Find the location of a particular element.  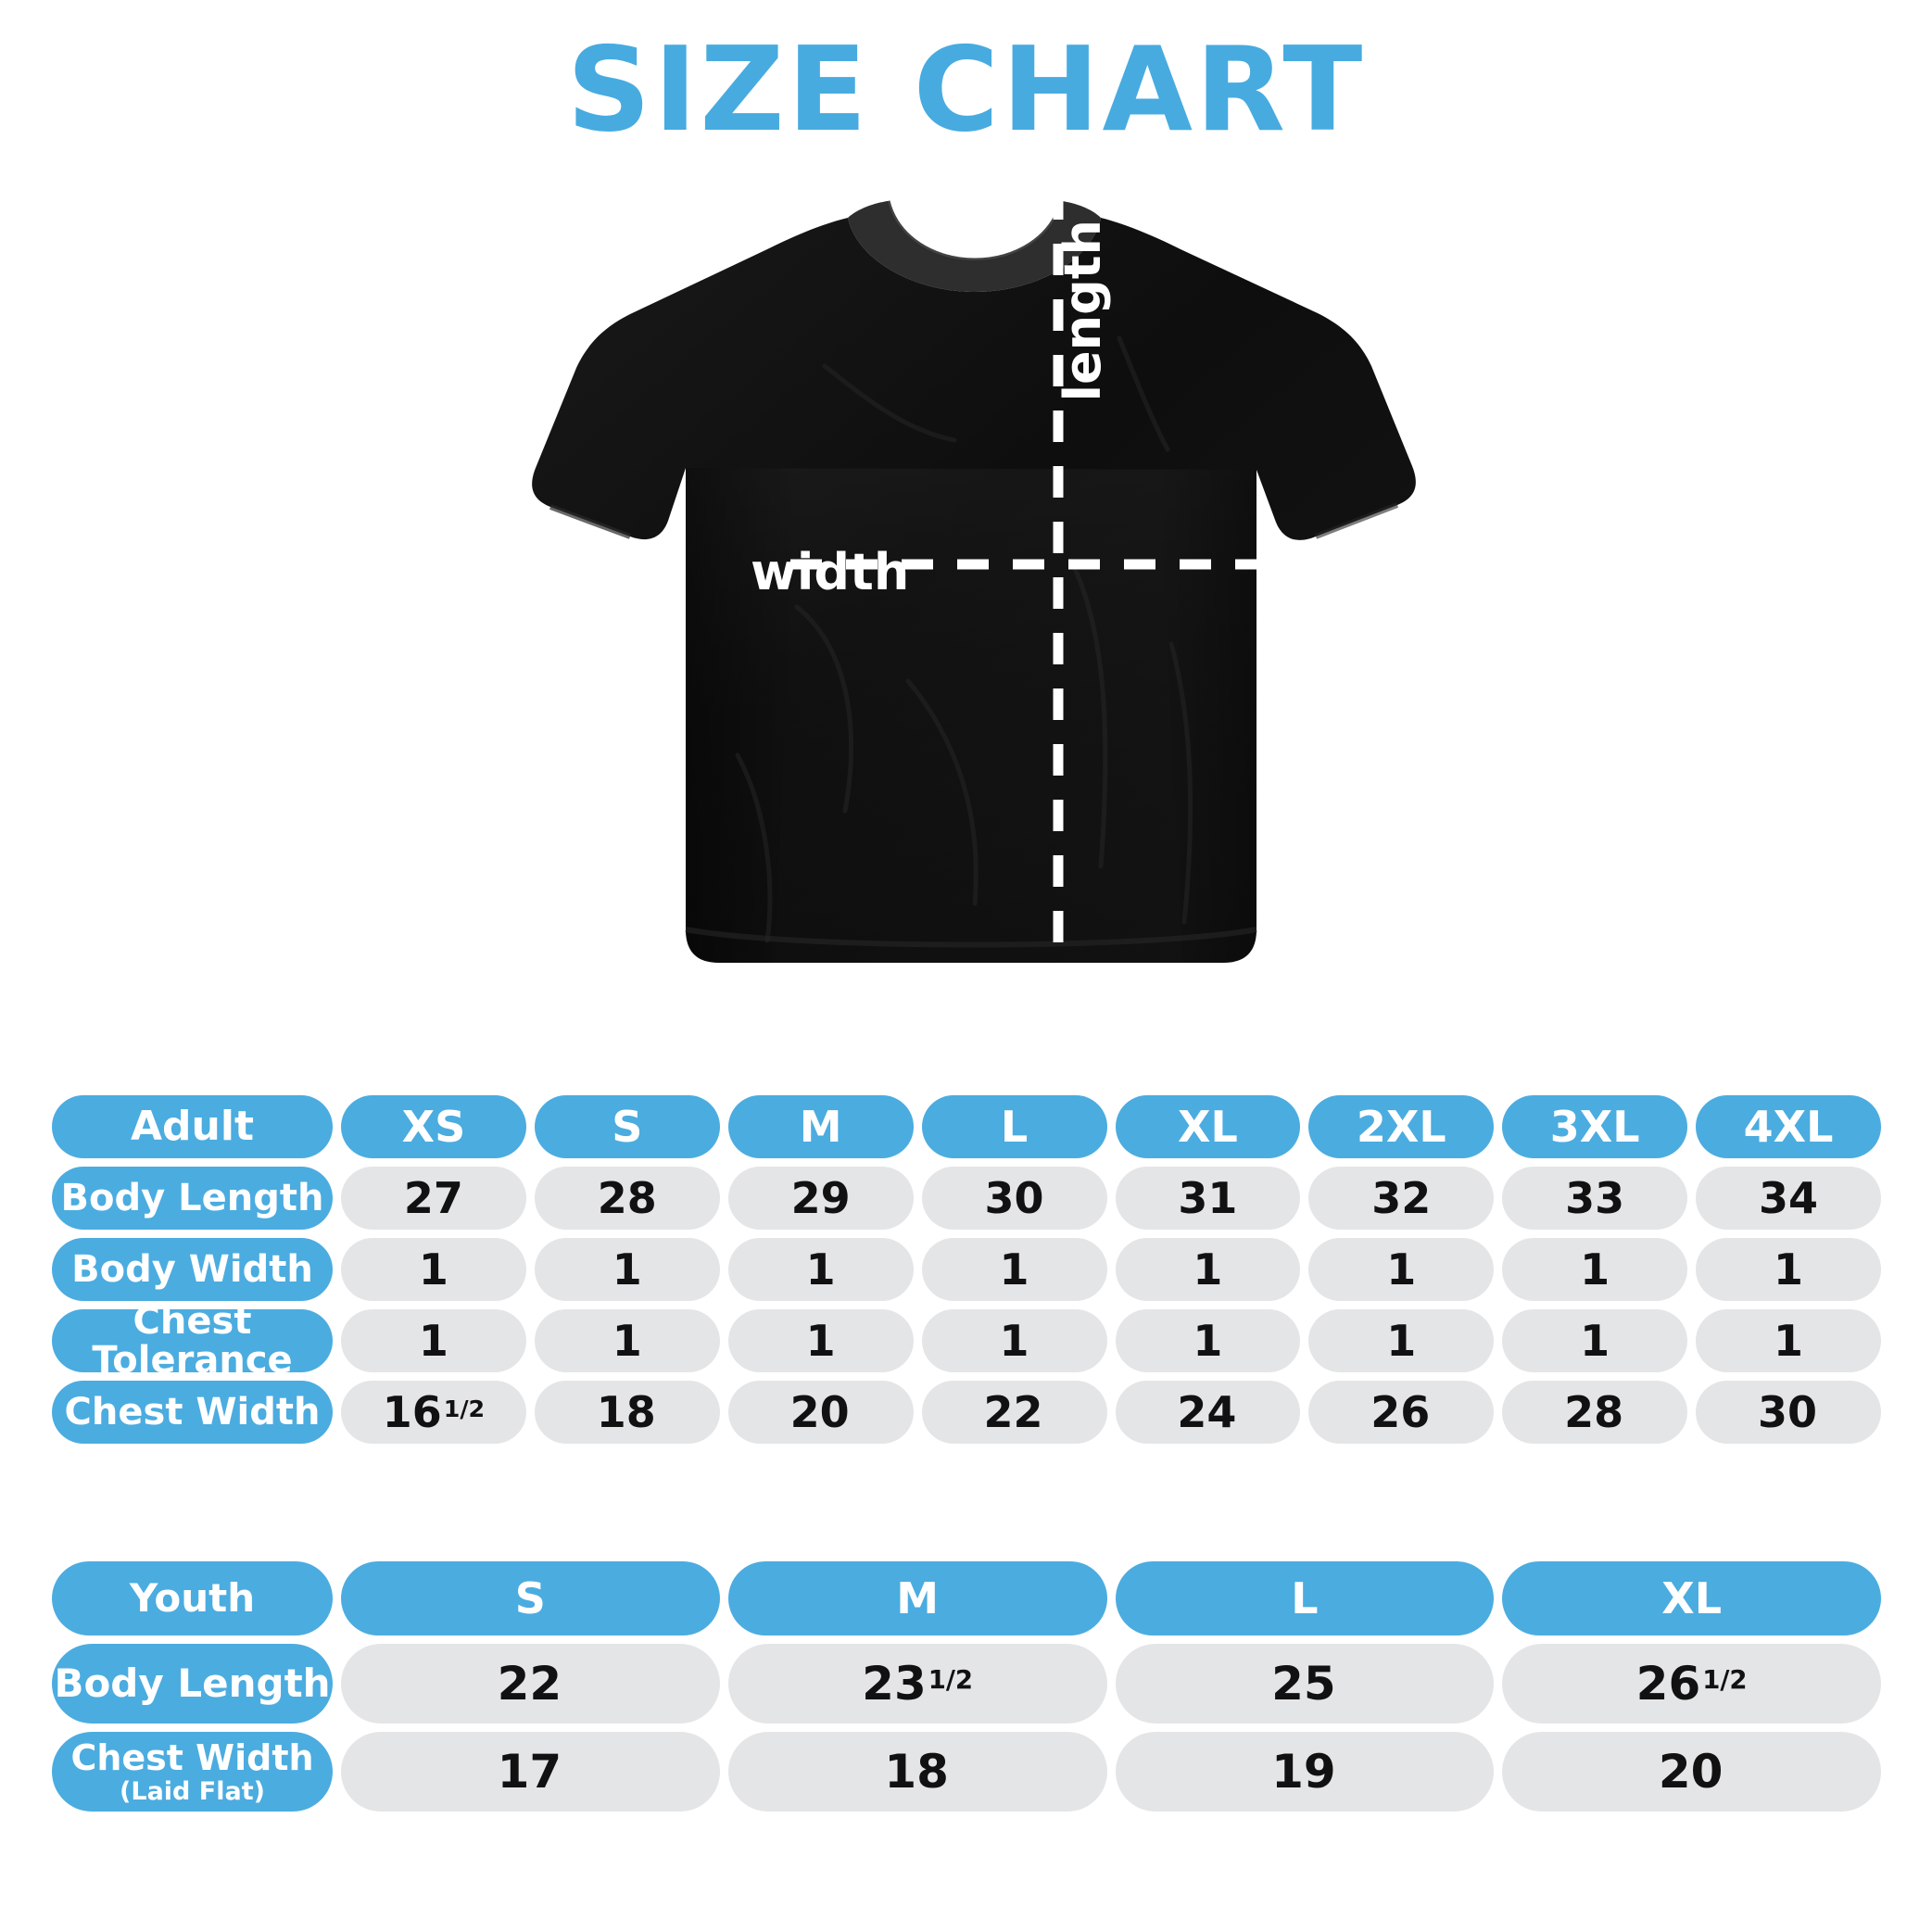

adult-size-3xl: 3XL is located at coordinates (1595, 1126).